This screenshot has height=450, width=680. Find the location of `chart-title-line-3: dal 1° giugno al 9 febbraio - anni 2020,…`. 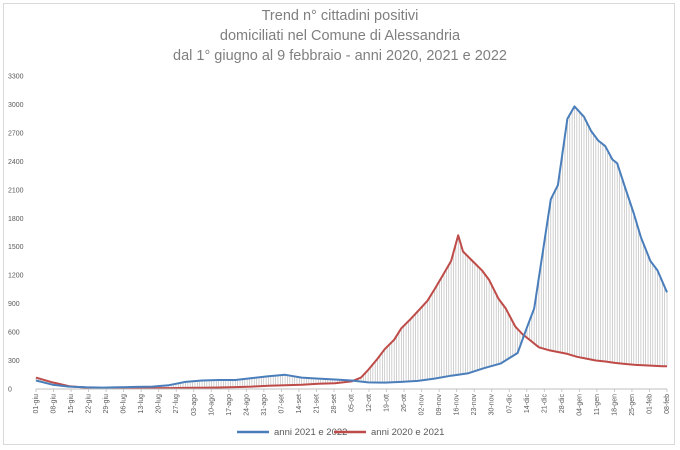

chart-title-line-3: dal 1° giugno al 9 febbraio - anni 2020,… is located at coordinates (340, 56).